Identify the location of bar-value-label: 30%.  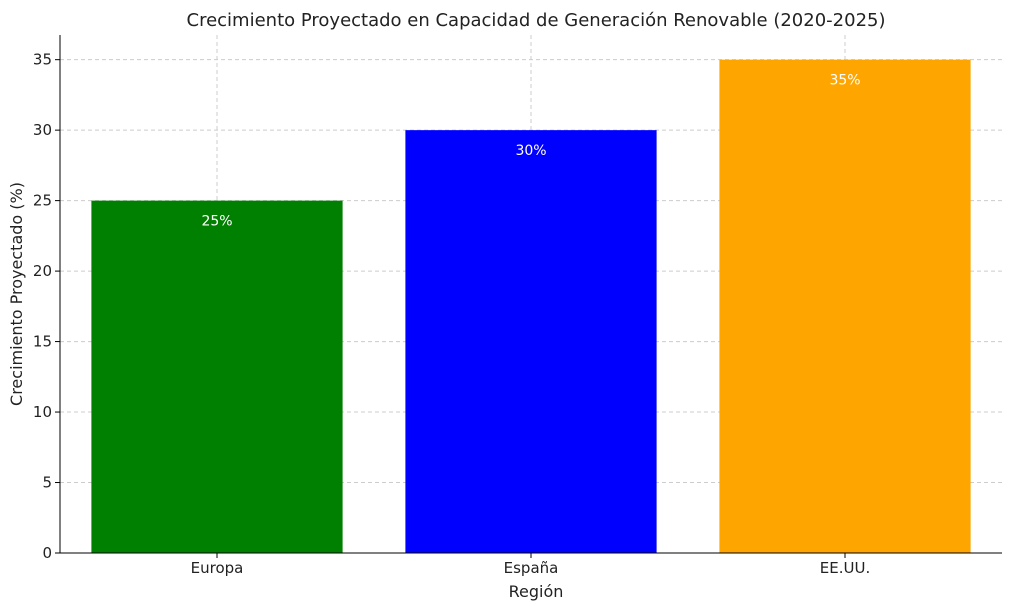
(530, 151).